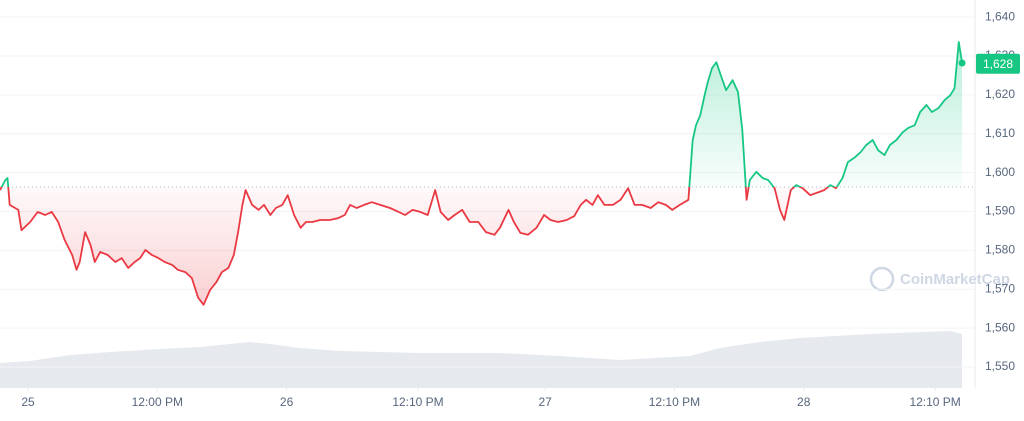  I want to click on price-label-box, so click(998, 63).